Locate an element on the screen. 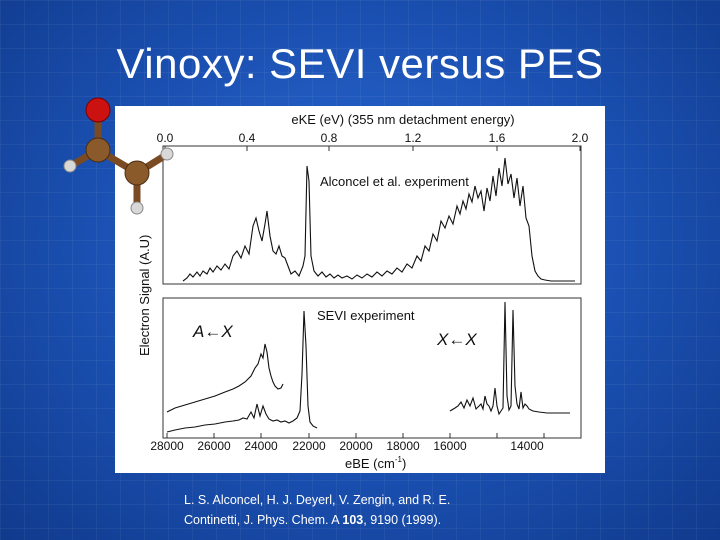 This screenshot has height=540, width=720. bottom-axis-close: ) is located at coordinates (404, 463).